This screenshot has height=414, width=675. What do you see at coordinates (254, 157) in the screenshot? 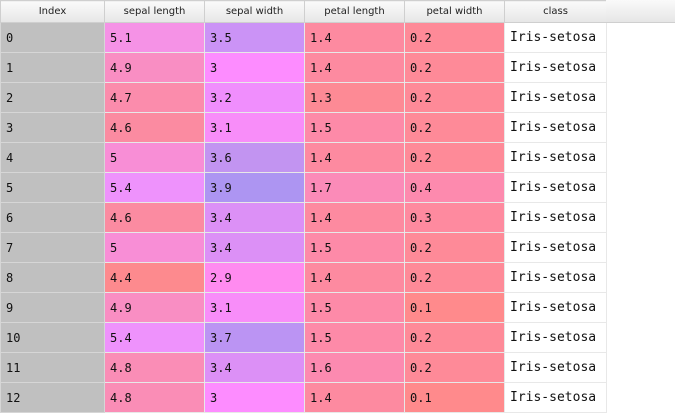
I see `sepal-width-cell: 3.6` at bounding box center [254, 157].